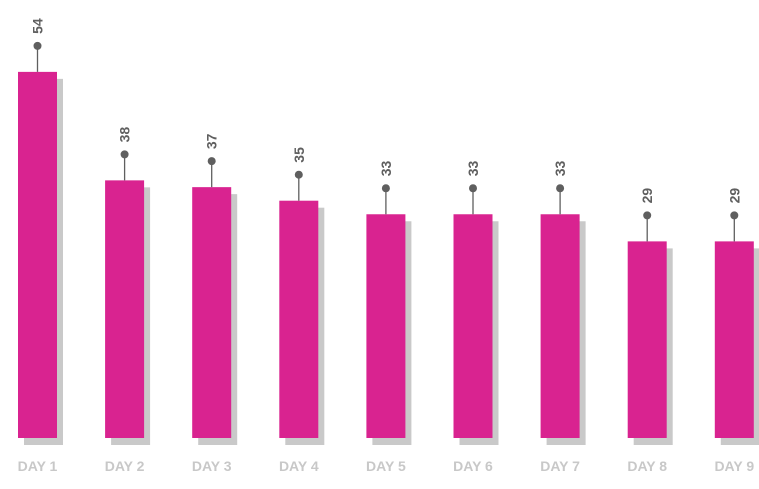 This screenshot has width=759, height=489. I want to click on category-label: DAY 7, so click(560, 466).